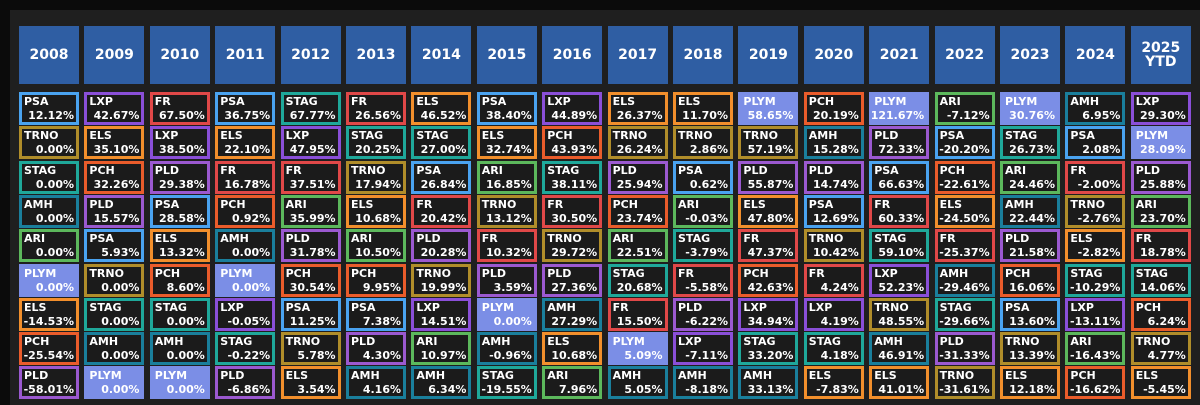 The width and height of the screenshot is (1200, 405). Describe the element at coordinates (310, 55) in the screenshot. I see `year-header: 2012` at that location.